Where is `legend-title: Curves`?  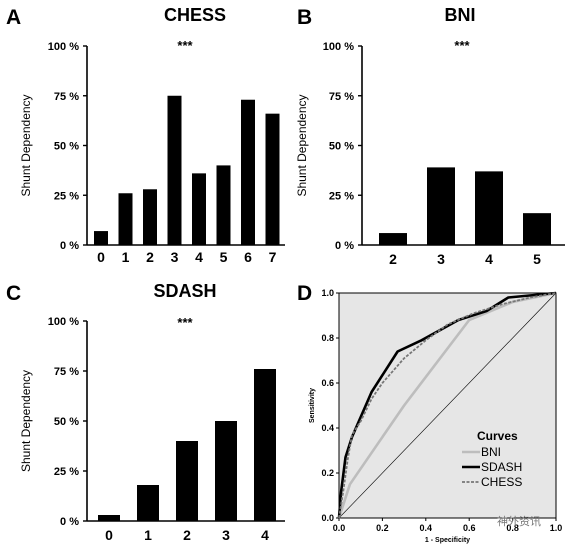 legend-title: Curves is located at coordinates (497, 436).